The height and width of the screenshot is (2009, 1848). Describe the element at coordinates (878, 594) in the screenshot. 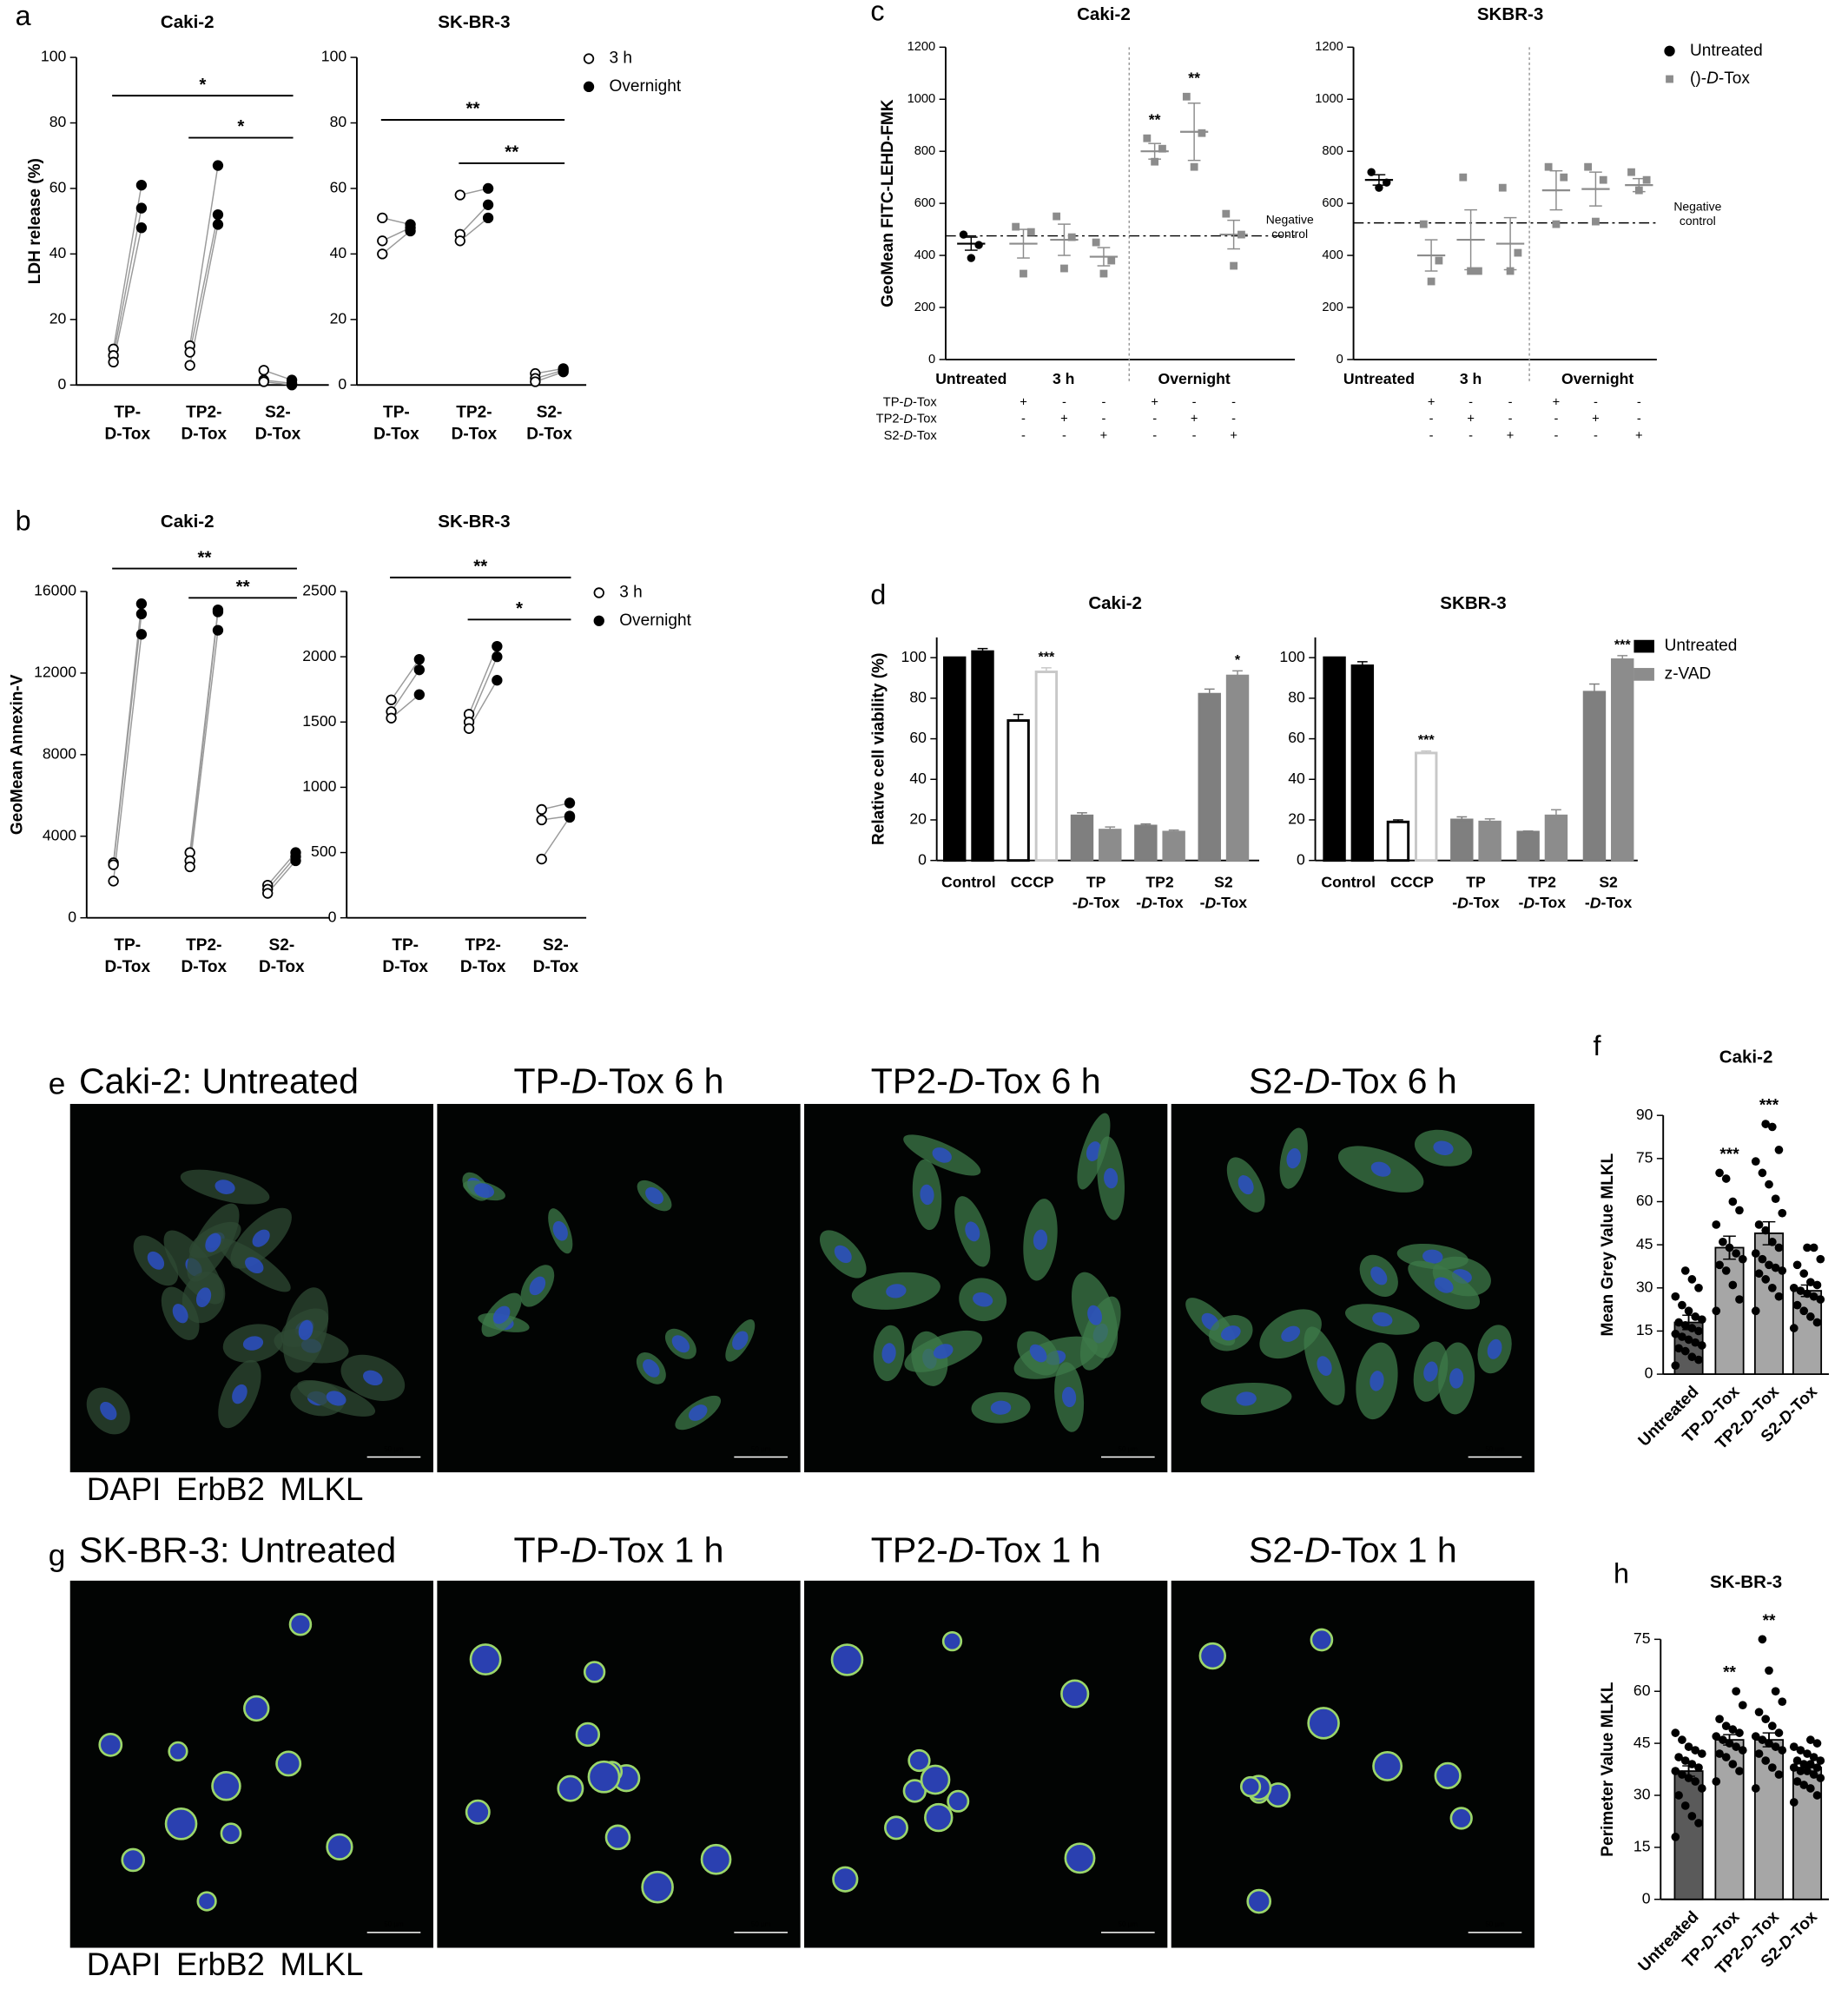

I see `panel-letter: d` at that location.